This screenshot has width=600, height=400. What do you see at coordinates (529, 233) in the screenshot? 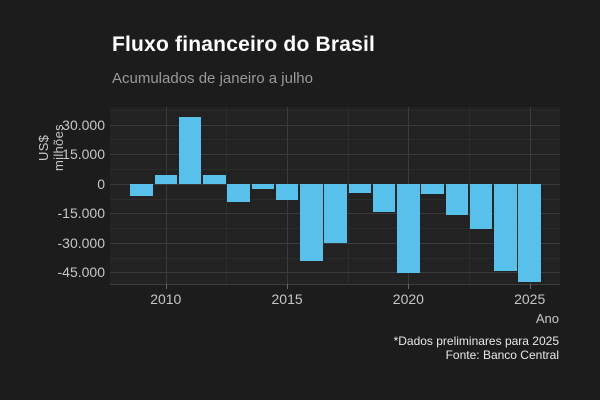
I see `bar-2025` at bounding box center [529, 233].